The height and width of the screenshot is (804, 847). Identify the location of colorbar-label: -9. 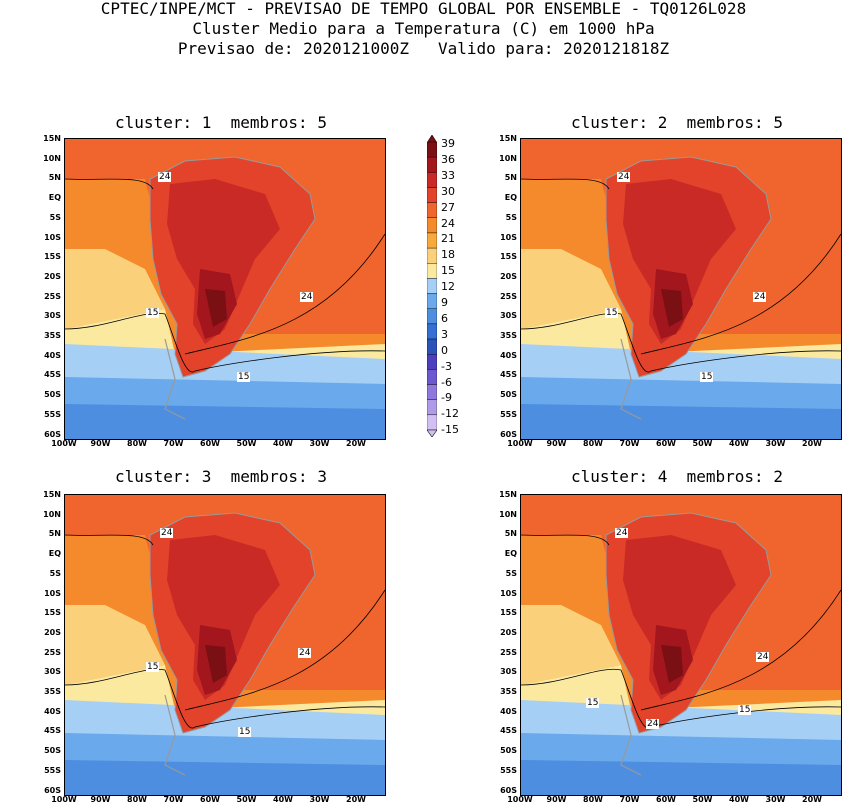
(446, 398).